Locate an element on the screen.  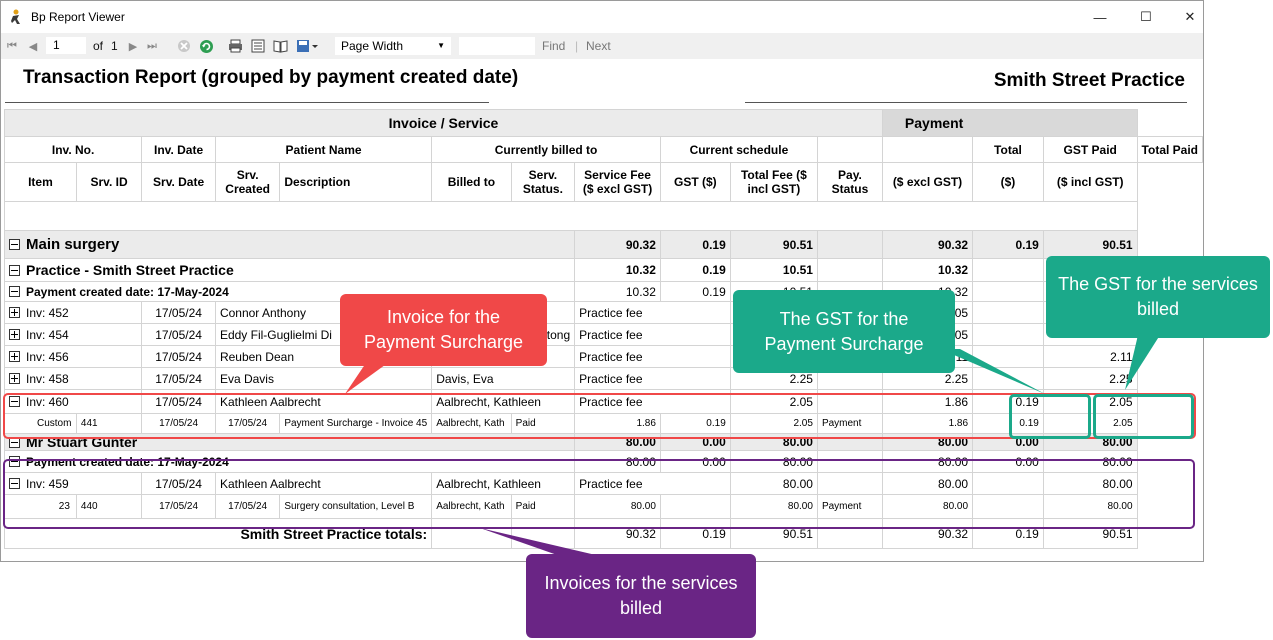
srv-gst is located at coordinates (695, 506).